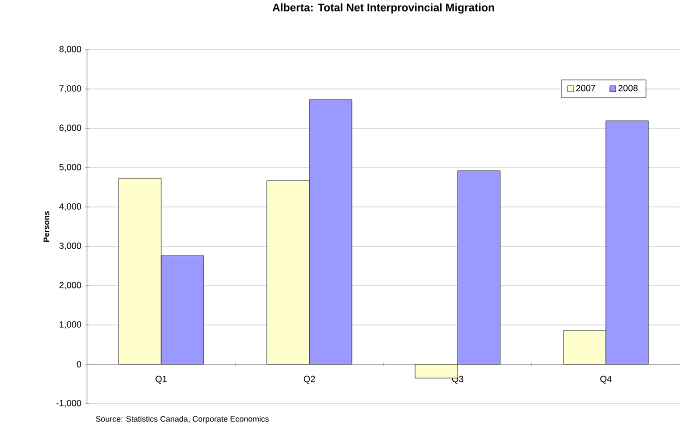 Image resolution: width=683 pixels, height=437 pixels. I want to click on y-tick-label: 0, so click(79, 364).